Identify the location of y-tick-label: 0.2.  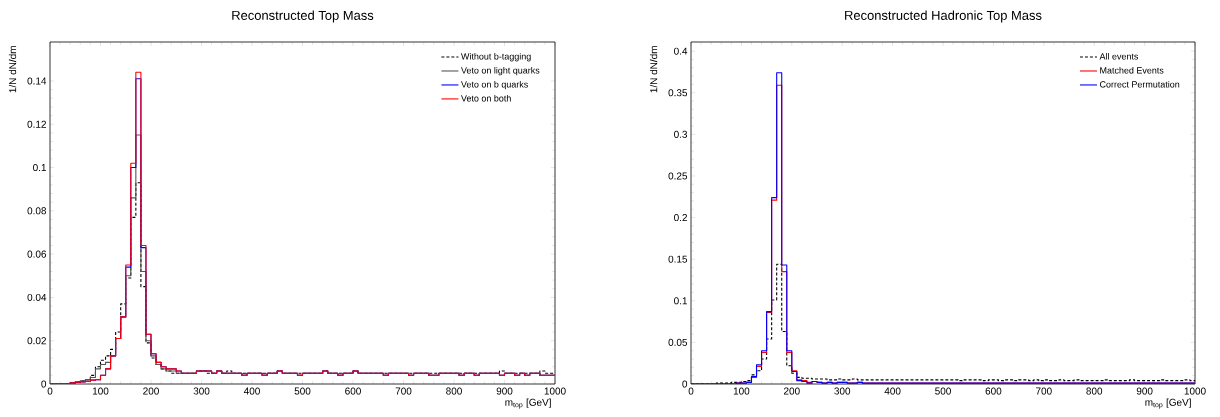
(680, 218).